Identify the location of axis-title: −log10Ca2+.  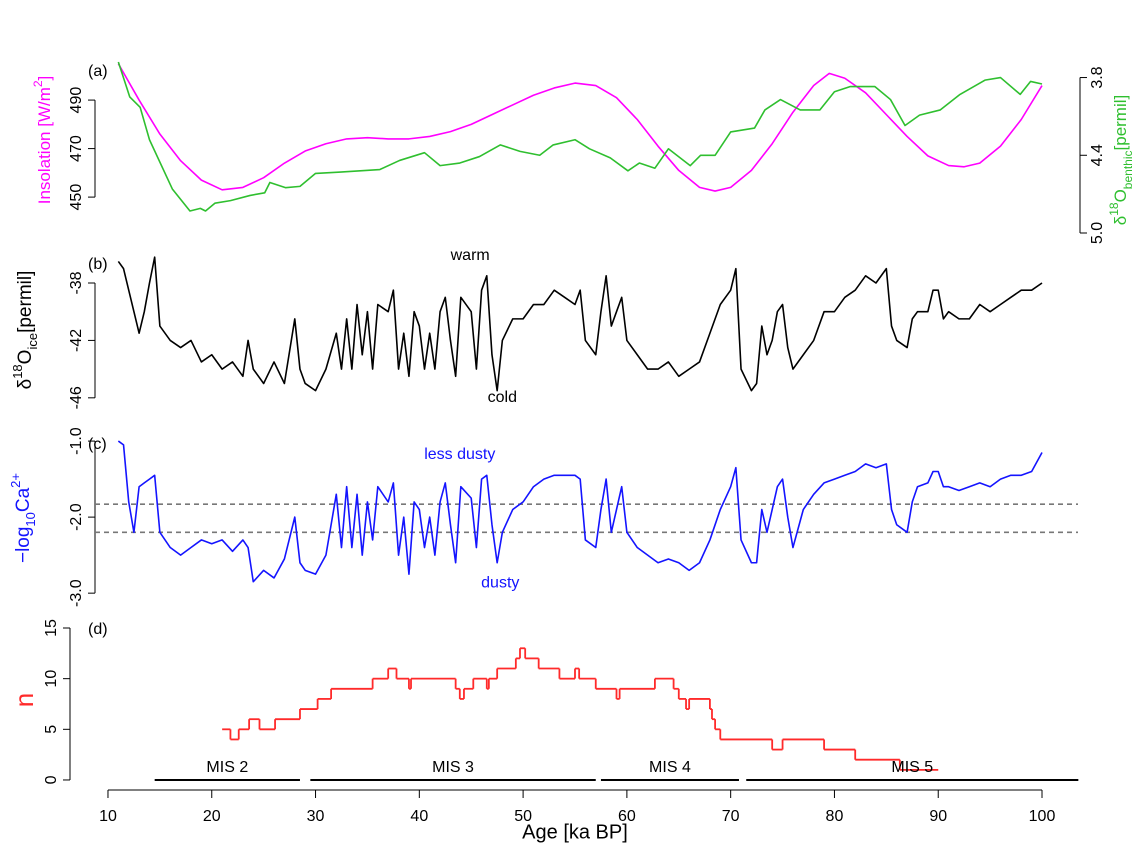
(23, 518).